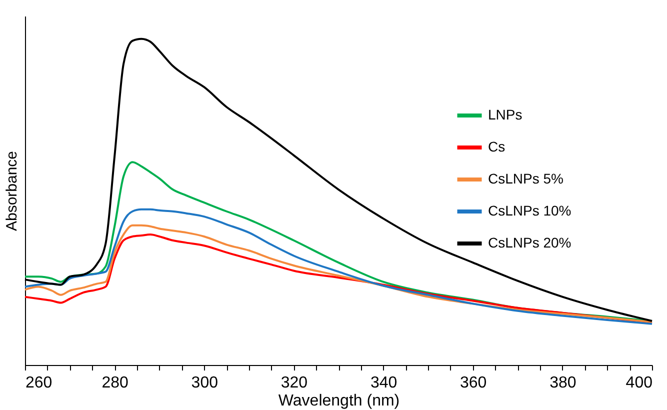 This screenshot has height=410, width=667. I want to click on x-tick-label: 280, so click(115, 383).